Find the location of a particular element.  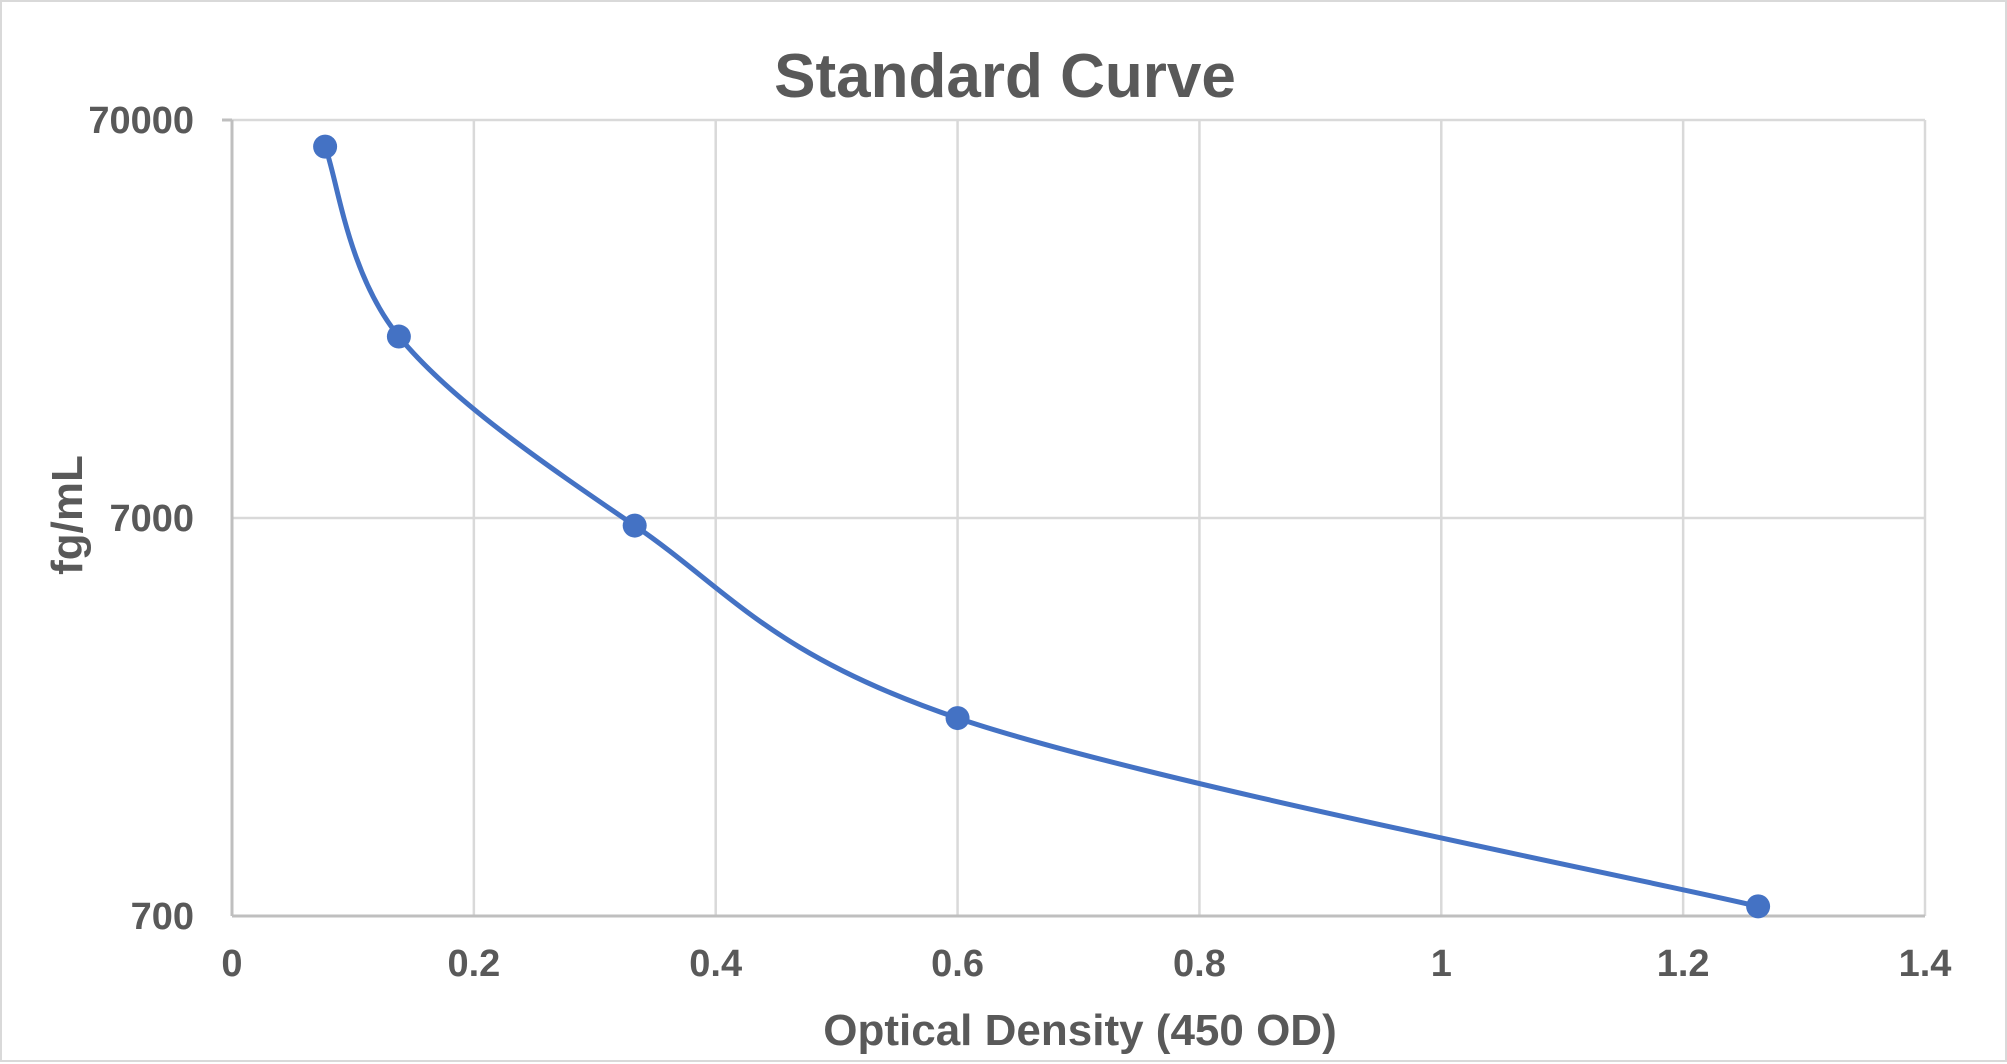

x-axis-label: Optical Density (450 OD) is located at coordinates (1079, 1030).